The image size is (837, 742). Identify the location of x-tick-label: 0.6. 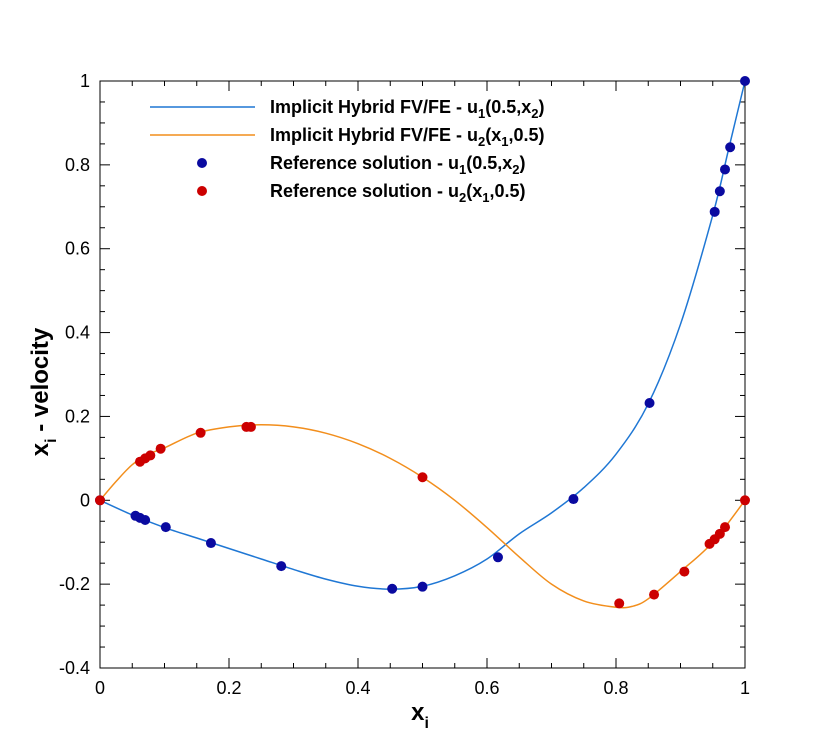
(486, 688).